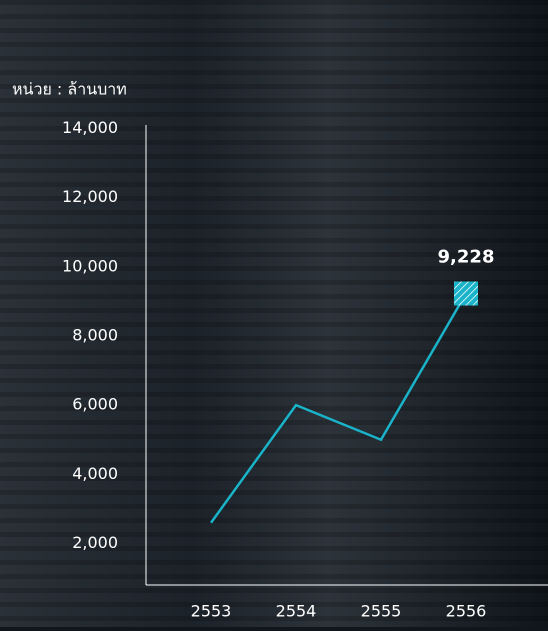 This screenshot has width=548, height=631. I want to click on x-tick-label: 2555, so click(381, 611).